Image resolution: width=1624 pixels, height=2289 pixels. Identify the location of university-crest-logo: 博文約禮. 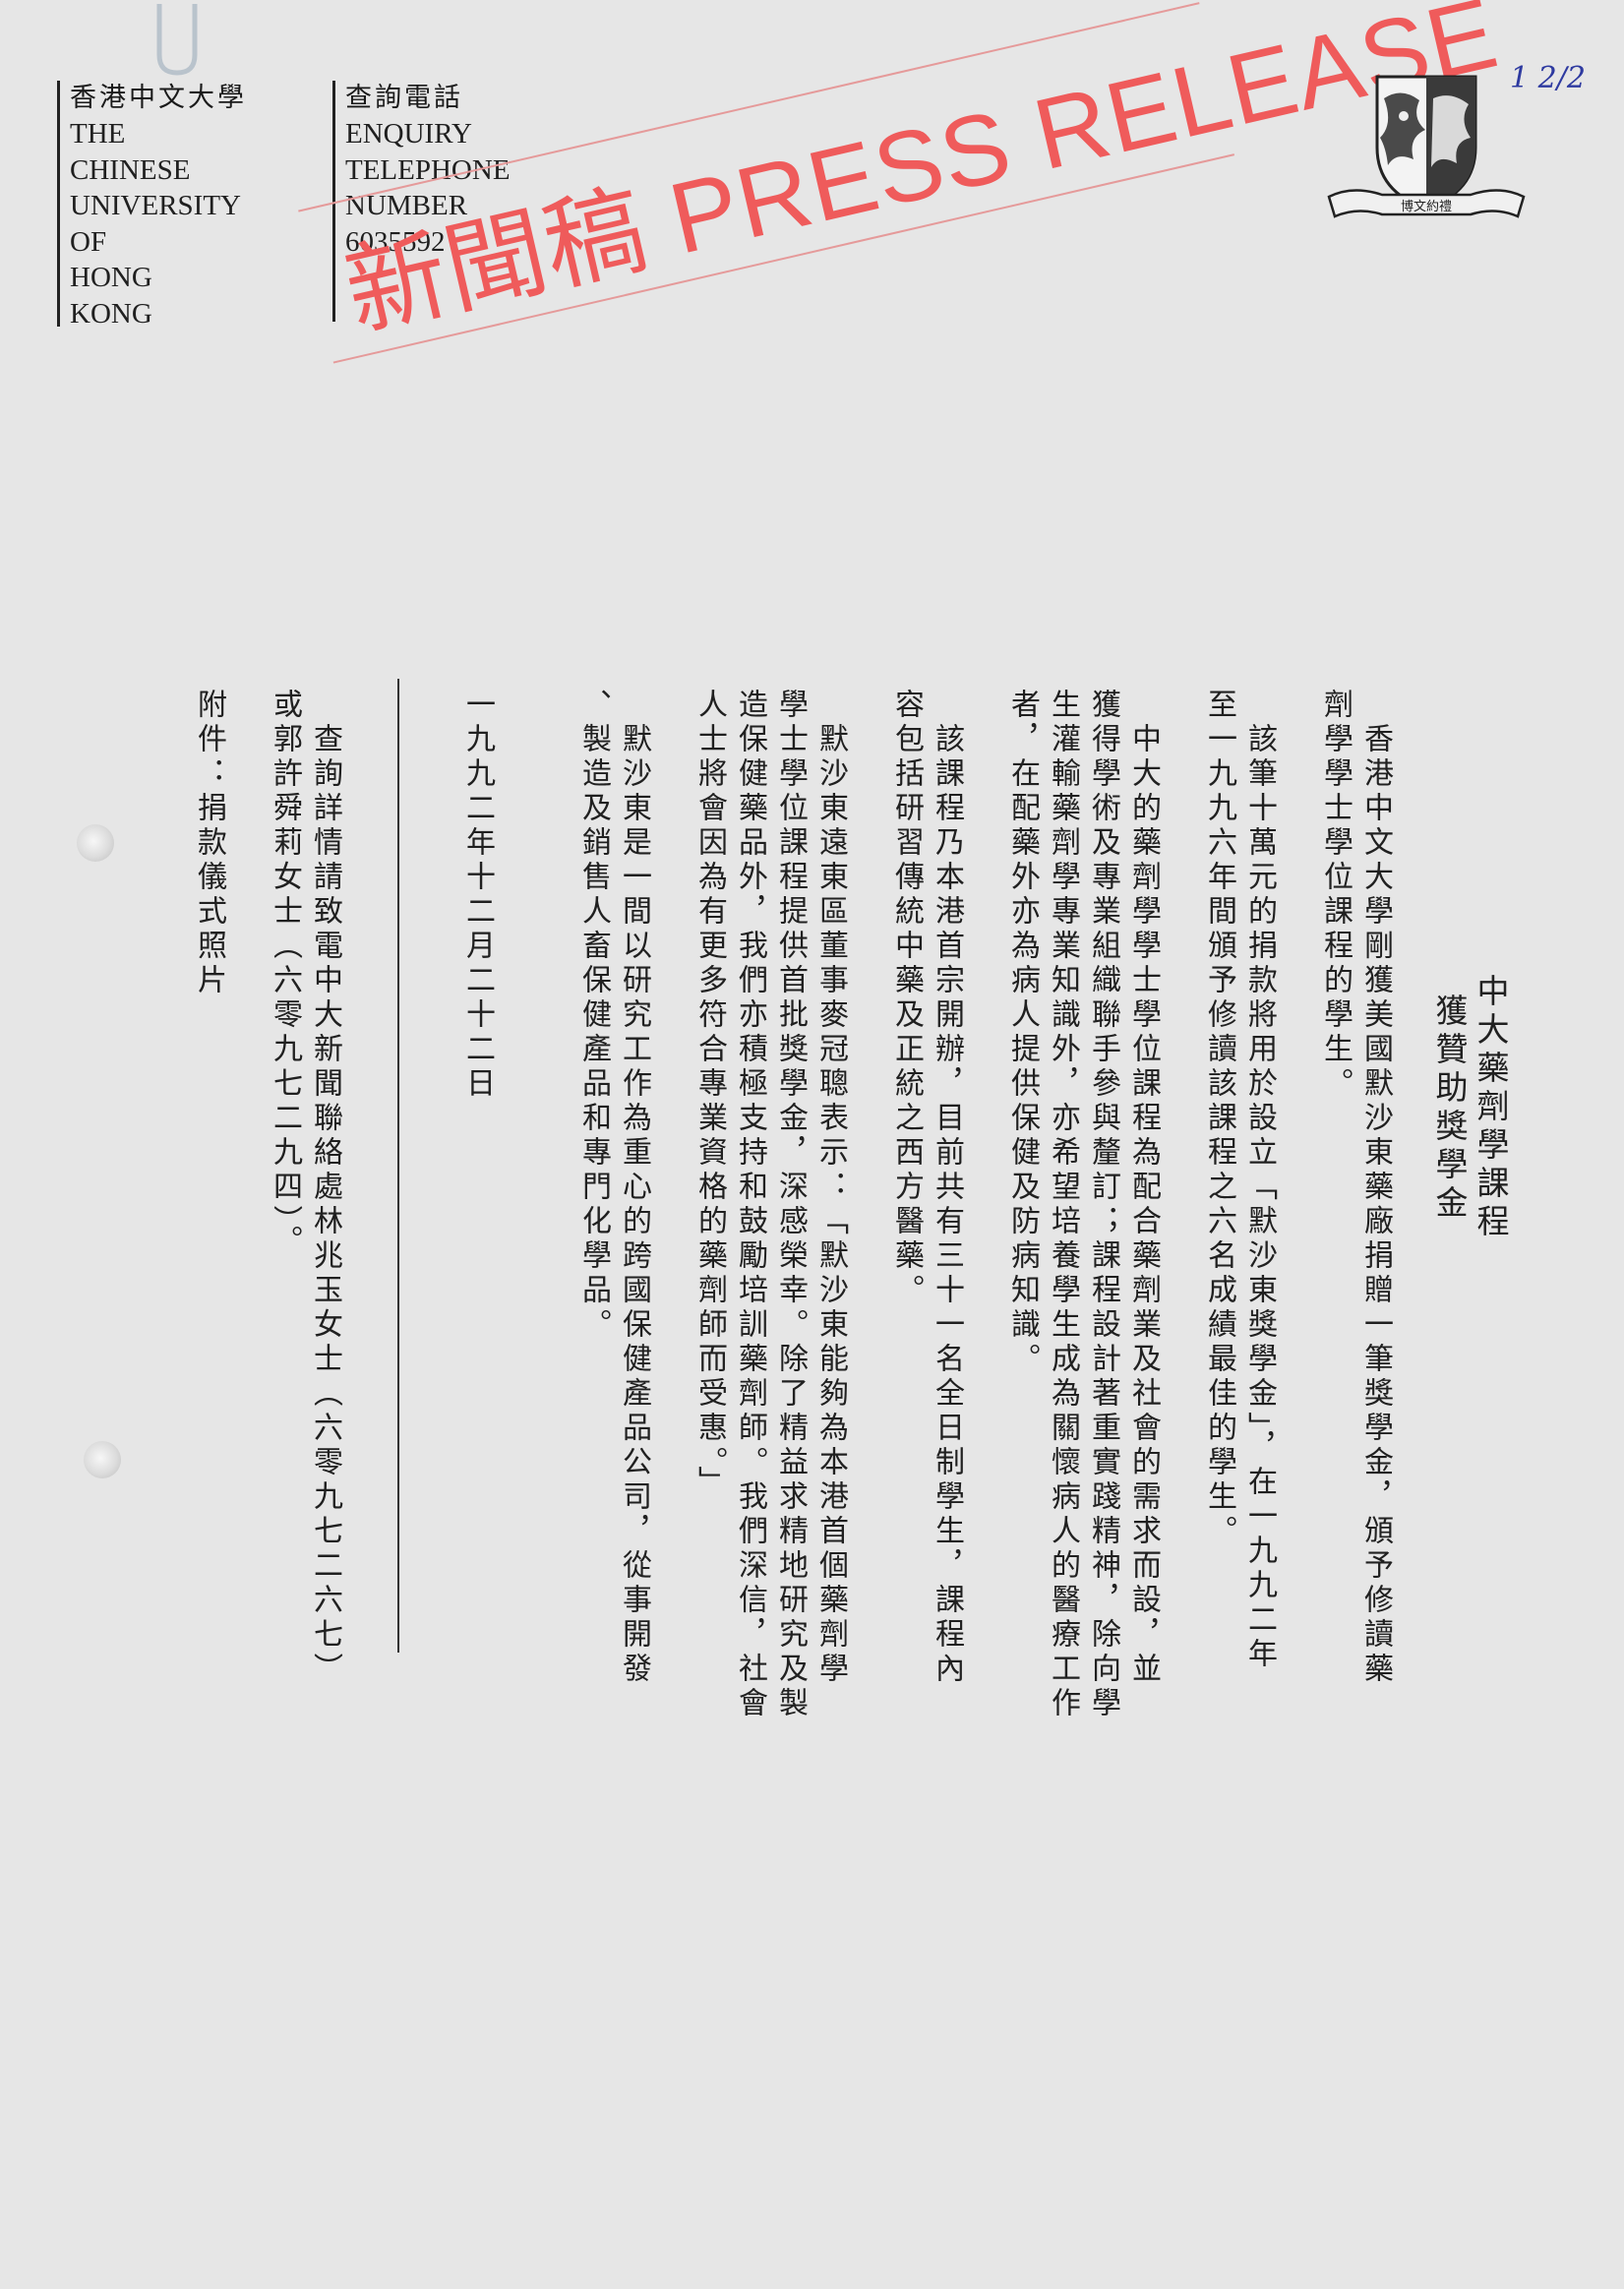
(1426, 146).